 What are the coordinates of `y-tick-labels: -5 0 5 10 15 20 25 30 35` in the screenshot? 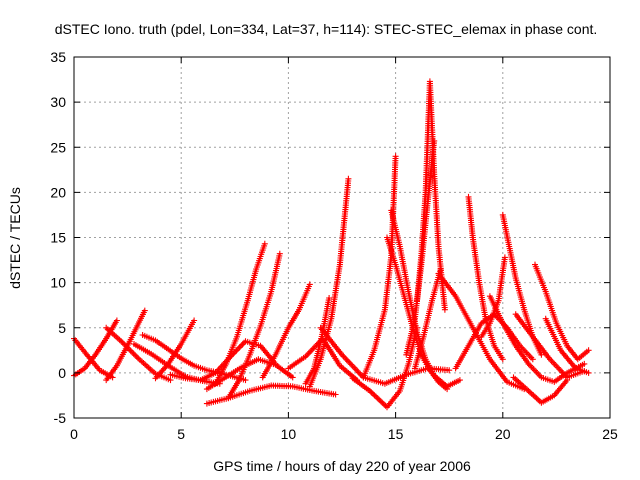 It's located at (58, 237).